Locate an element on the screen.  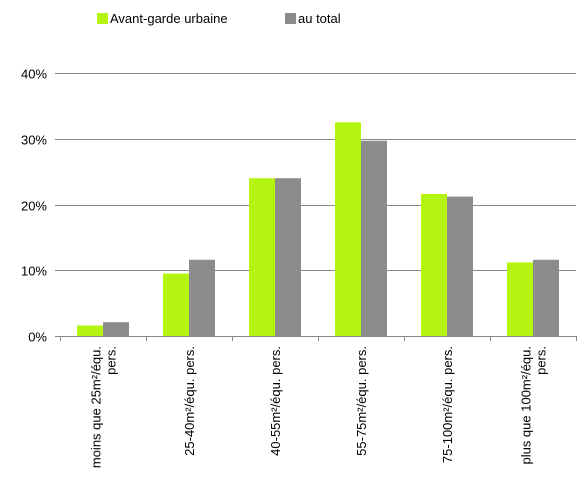
legend-label-avant-garde: Avant-garde urbaine is located at coordinates (169, 18).